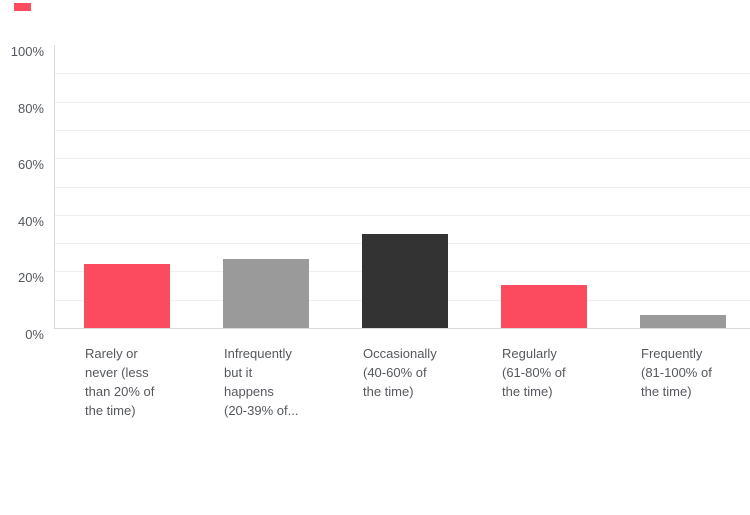 The height and width of the screenshot is (515, 750). I want to click on y-axis-tick-label: 60%, so click(30, 164).